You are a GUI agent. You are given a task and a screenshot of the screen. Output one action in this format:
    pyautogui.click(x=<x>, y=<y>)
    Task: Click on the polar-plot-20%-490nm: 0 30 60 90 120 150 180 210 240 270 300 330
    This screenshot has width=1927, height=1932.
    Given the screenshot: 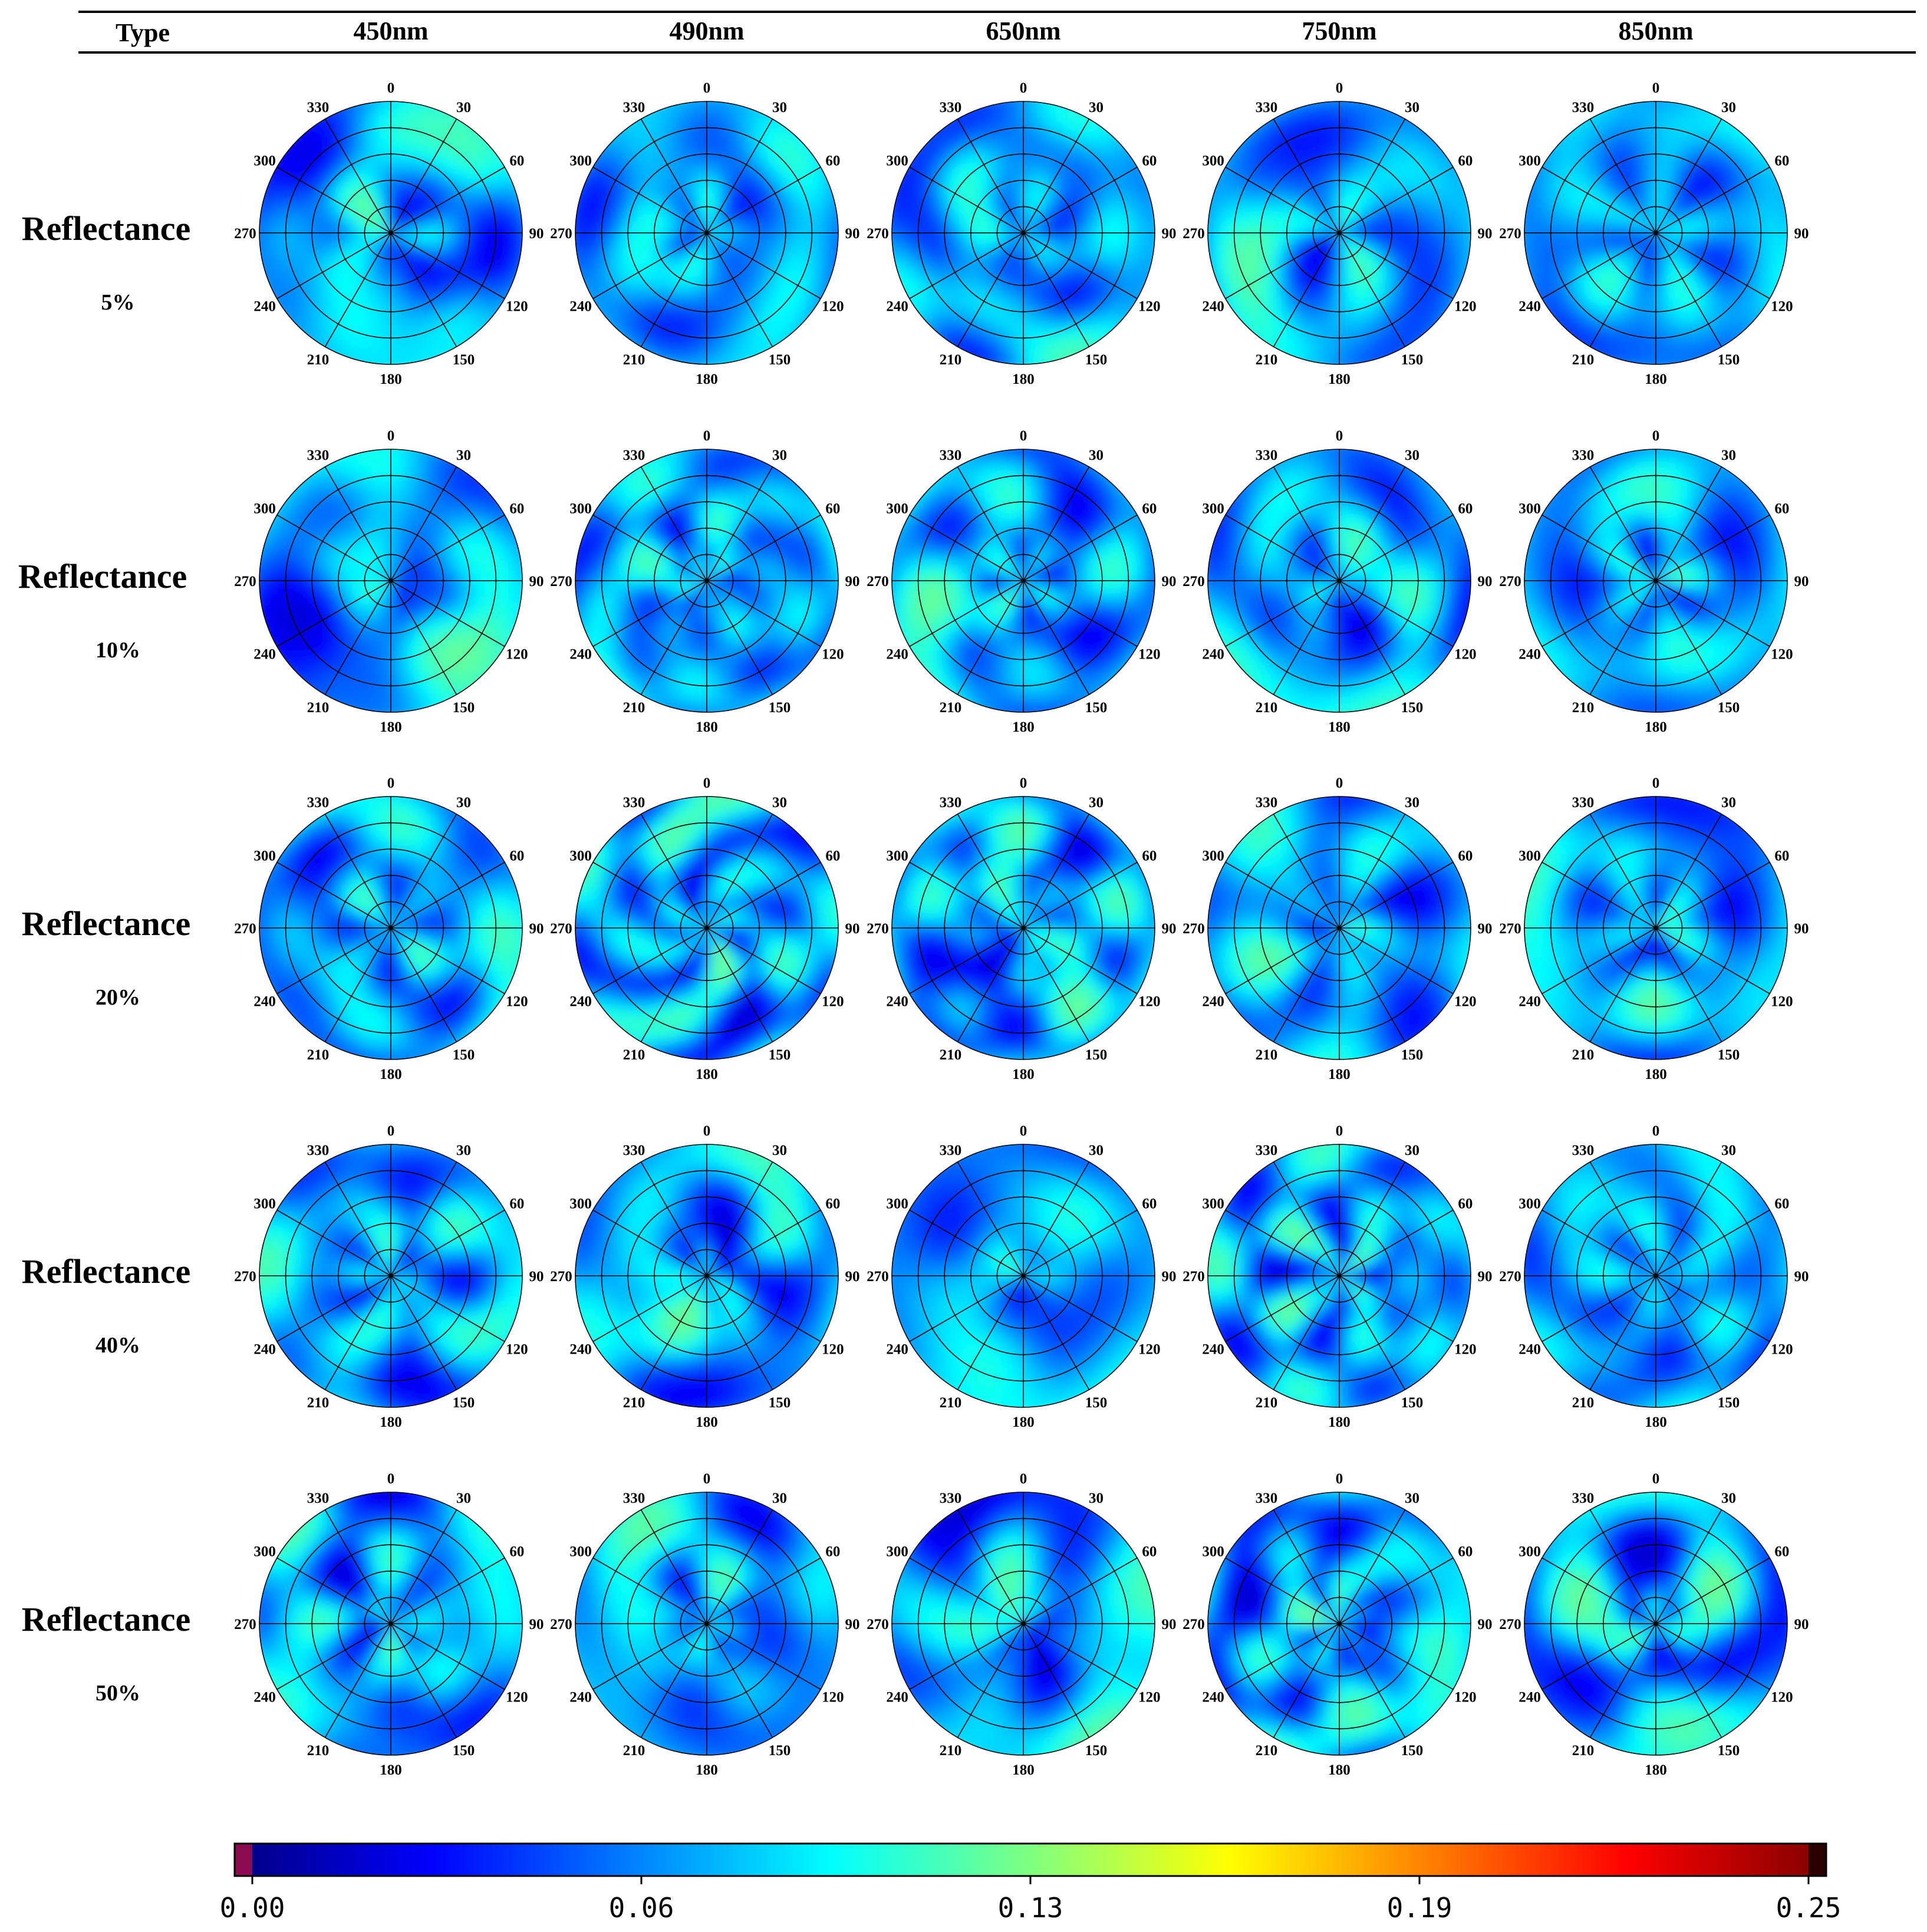 What is the action you would take?
    pyautogui.click(x=704, y=929)
    